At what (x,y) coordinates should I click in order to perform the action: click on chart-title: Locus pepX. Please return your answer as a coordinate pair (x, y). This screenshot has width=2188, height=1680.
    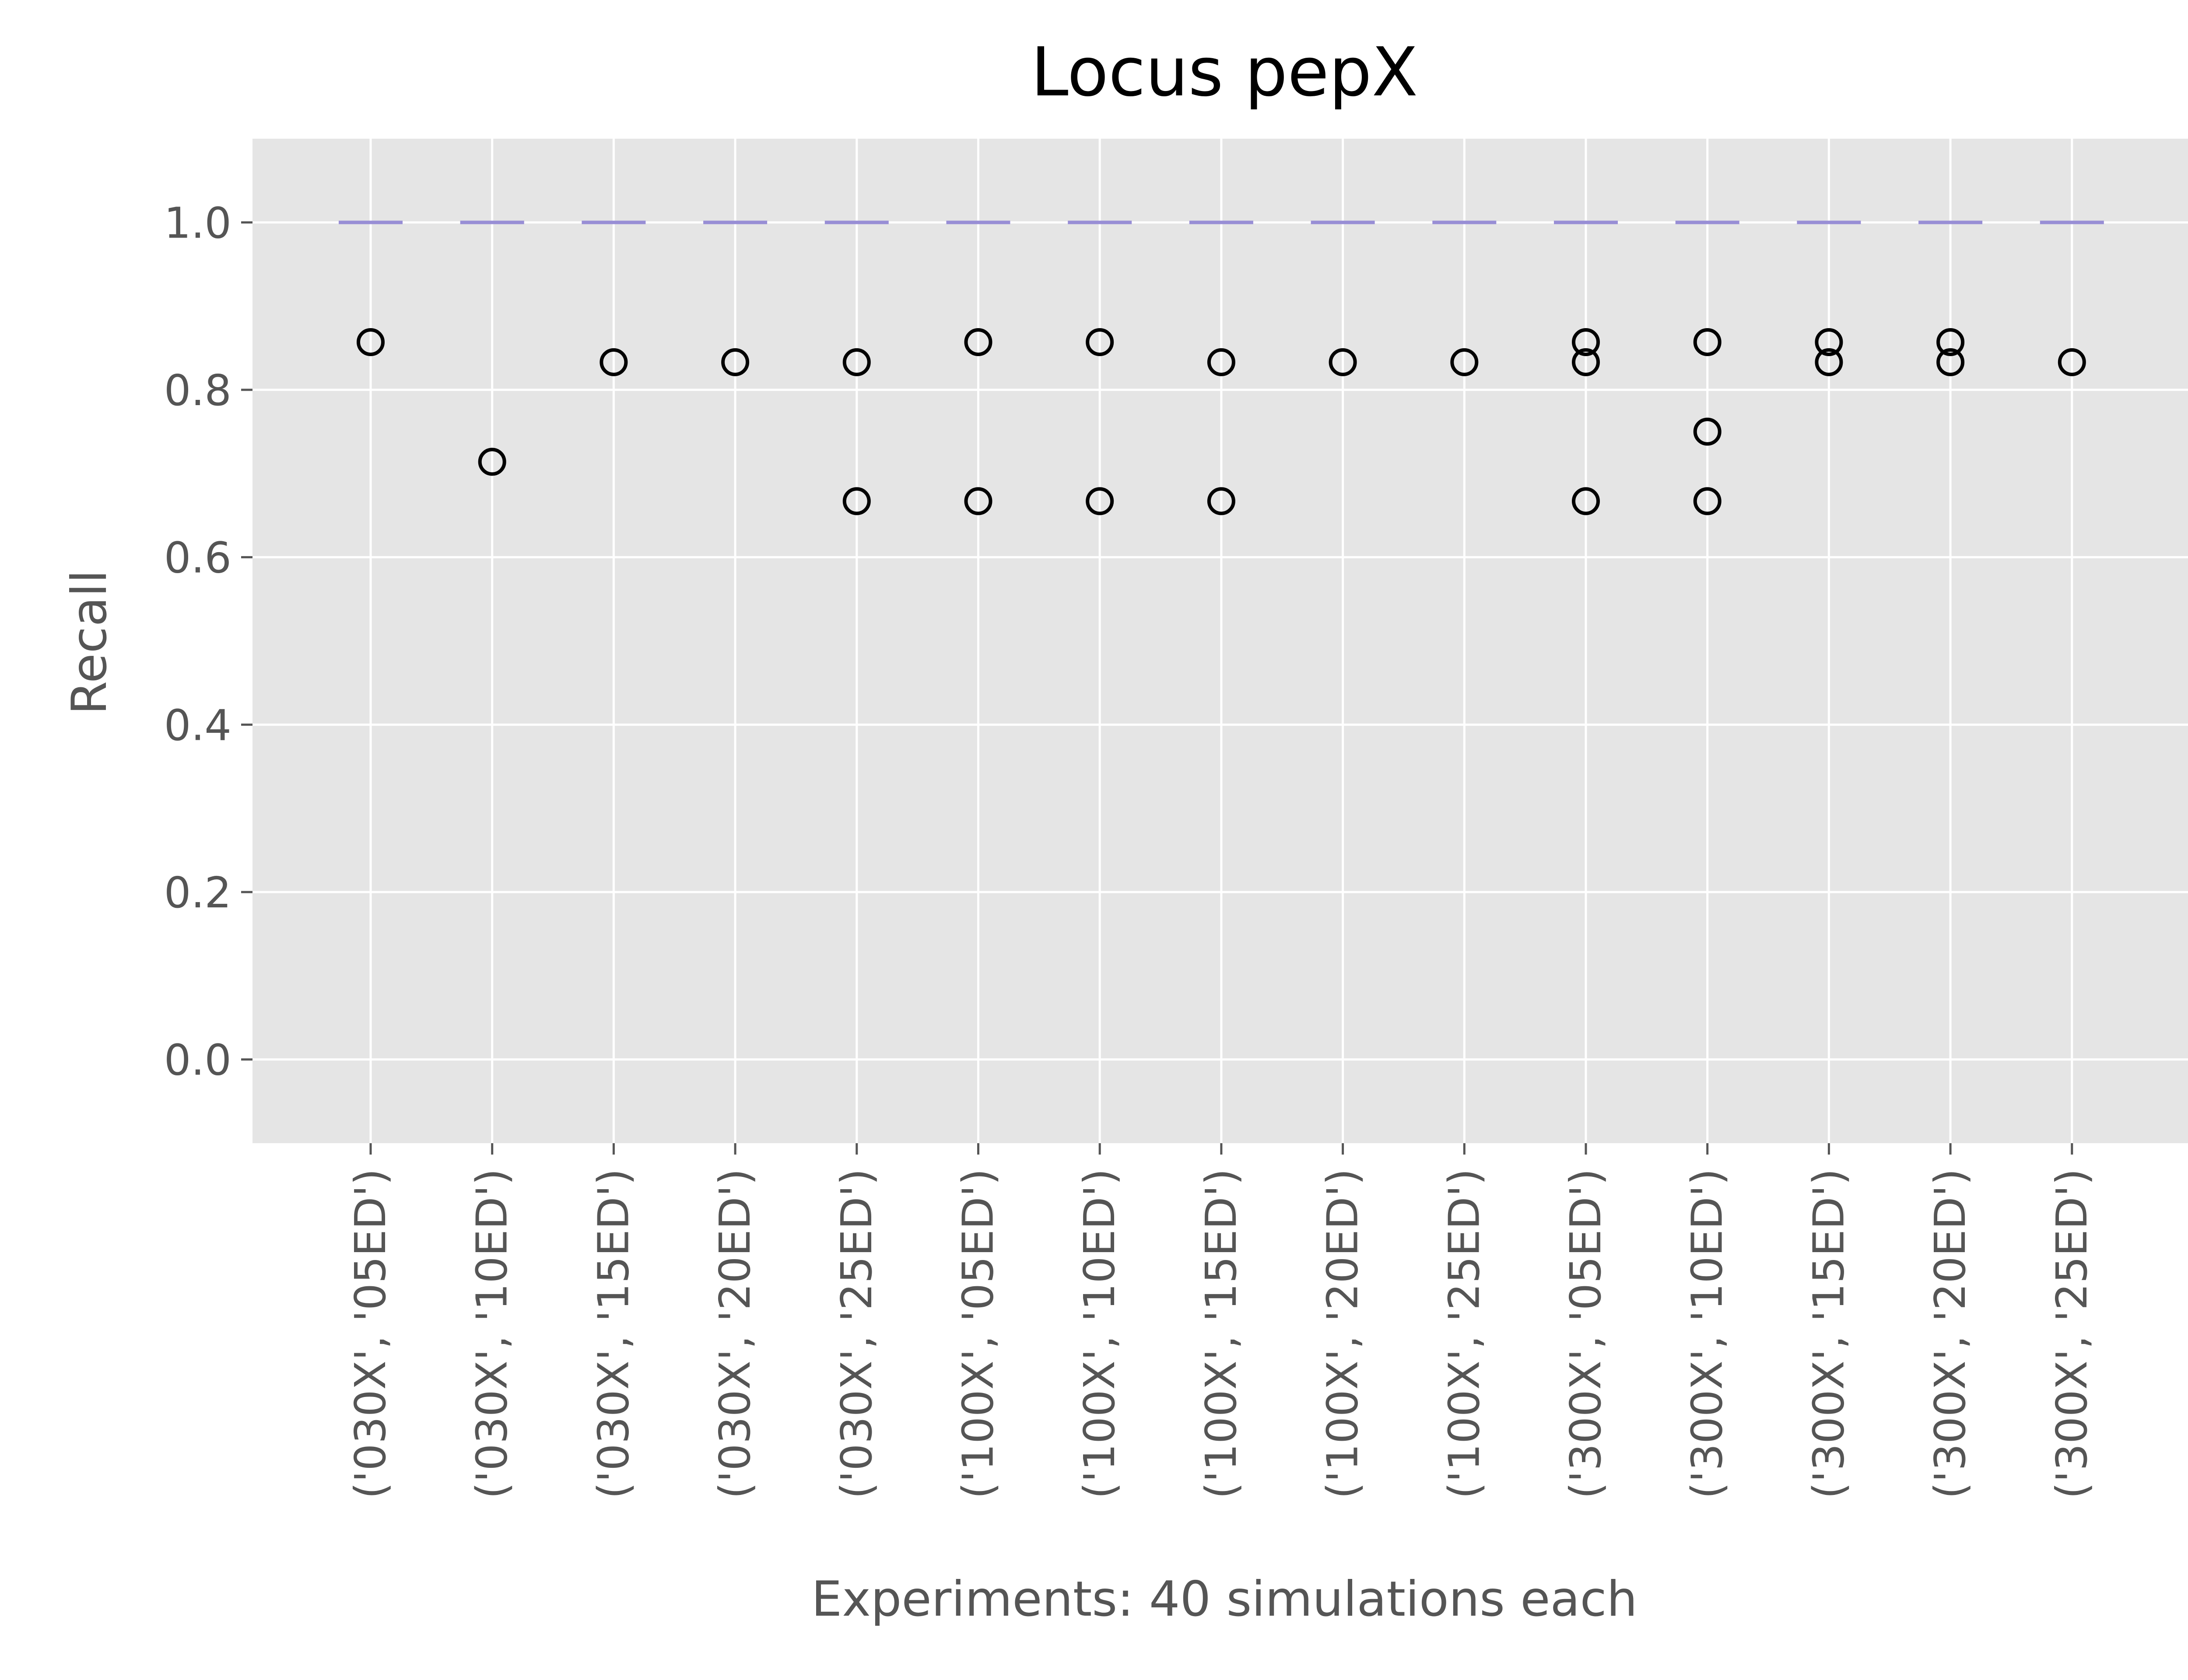
    Looking at the image, I should click on (1225, 72).